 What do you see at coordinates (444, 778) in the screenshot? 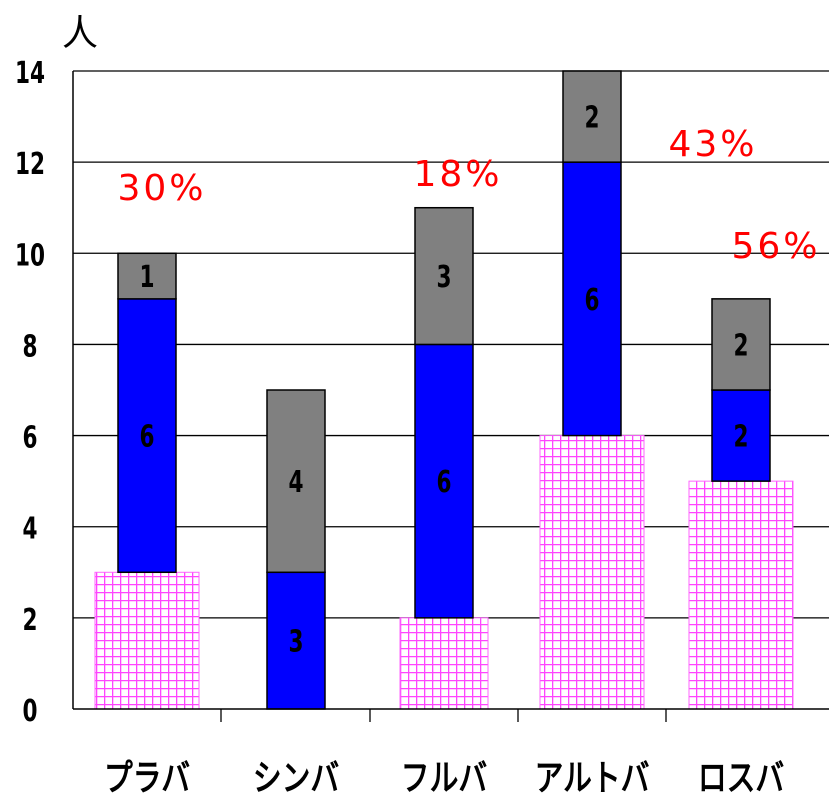
I see `category-label: フルバ` at bounding box center [444, 778].